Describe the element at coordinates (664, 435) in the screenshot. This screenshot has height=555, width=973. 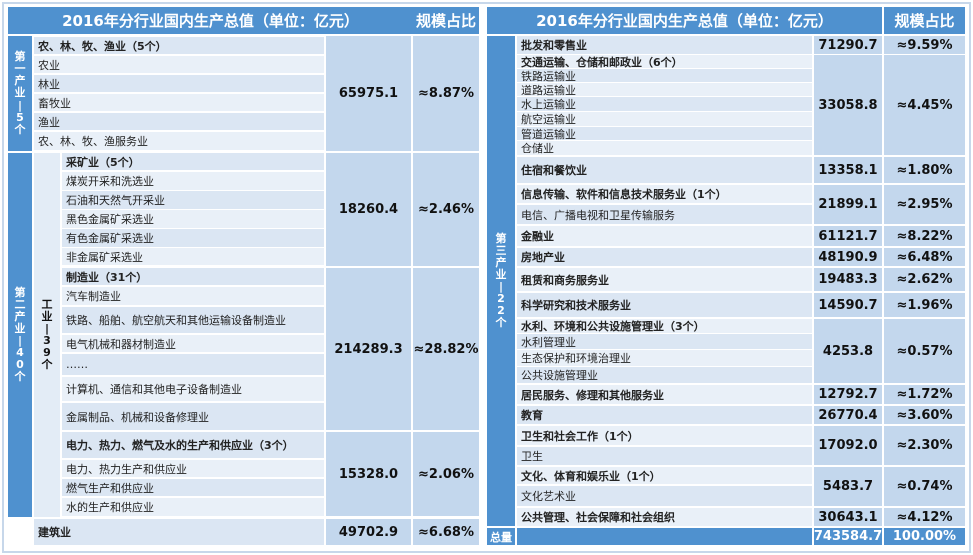
I see `health-title: 卫生和社会工作（1个）` at that location.